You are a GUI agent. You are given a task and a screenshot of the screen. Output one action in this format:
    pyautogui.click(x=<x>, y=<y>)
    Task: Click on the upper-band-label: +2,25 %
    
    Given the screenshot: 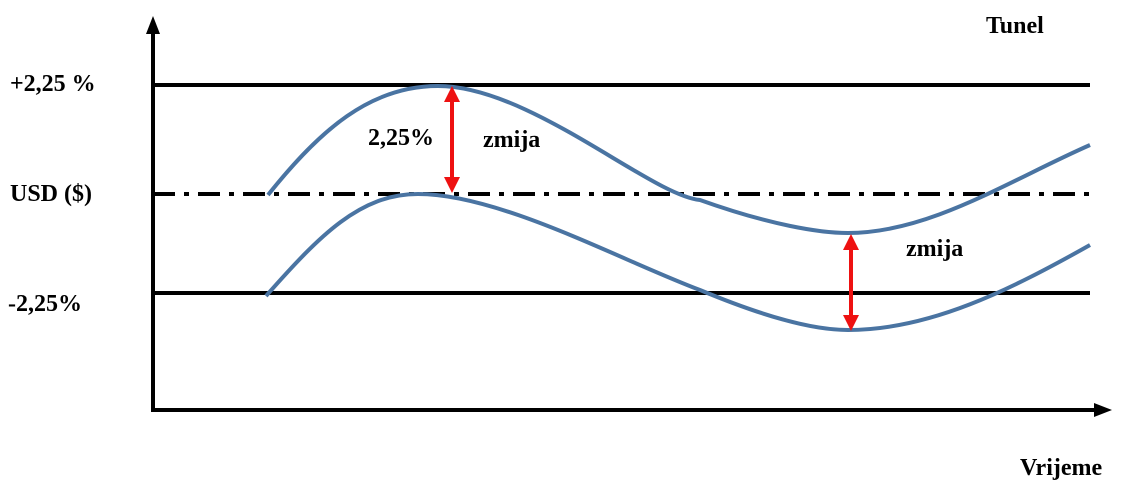 What is the action you would take?
    pyautogui.click(x=53, y=84)
    